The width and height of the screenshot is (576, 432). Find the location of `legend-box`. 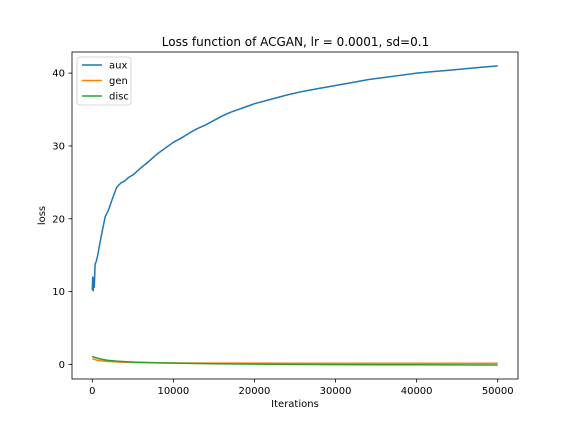

legend-box is located at coordinates (104, 81).